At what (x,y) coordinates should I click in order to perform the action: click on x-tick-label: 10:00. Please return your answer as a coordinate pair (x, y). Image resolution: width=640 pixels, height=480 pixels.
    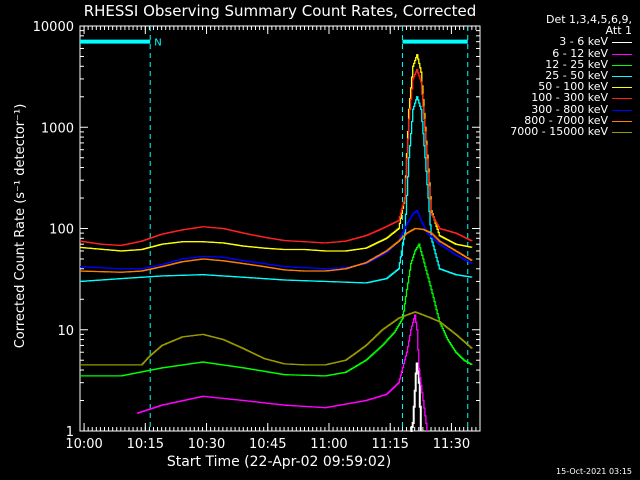
    Looking at the image, I should click on (83, 444).